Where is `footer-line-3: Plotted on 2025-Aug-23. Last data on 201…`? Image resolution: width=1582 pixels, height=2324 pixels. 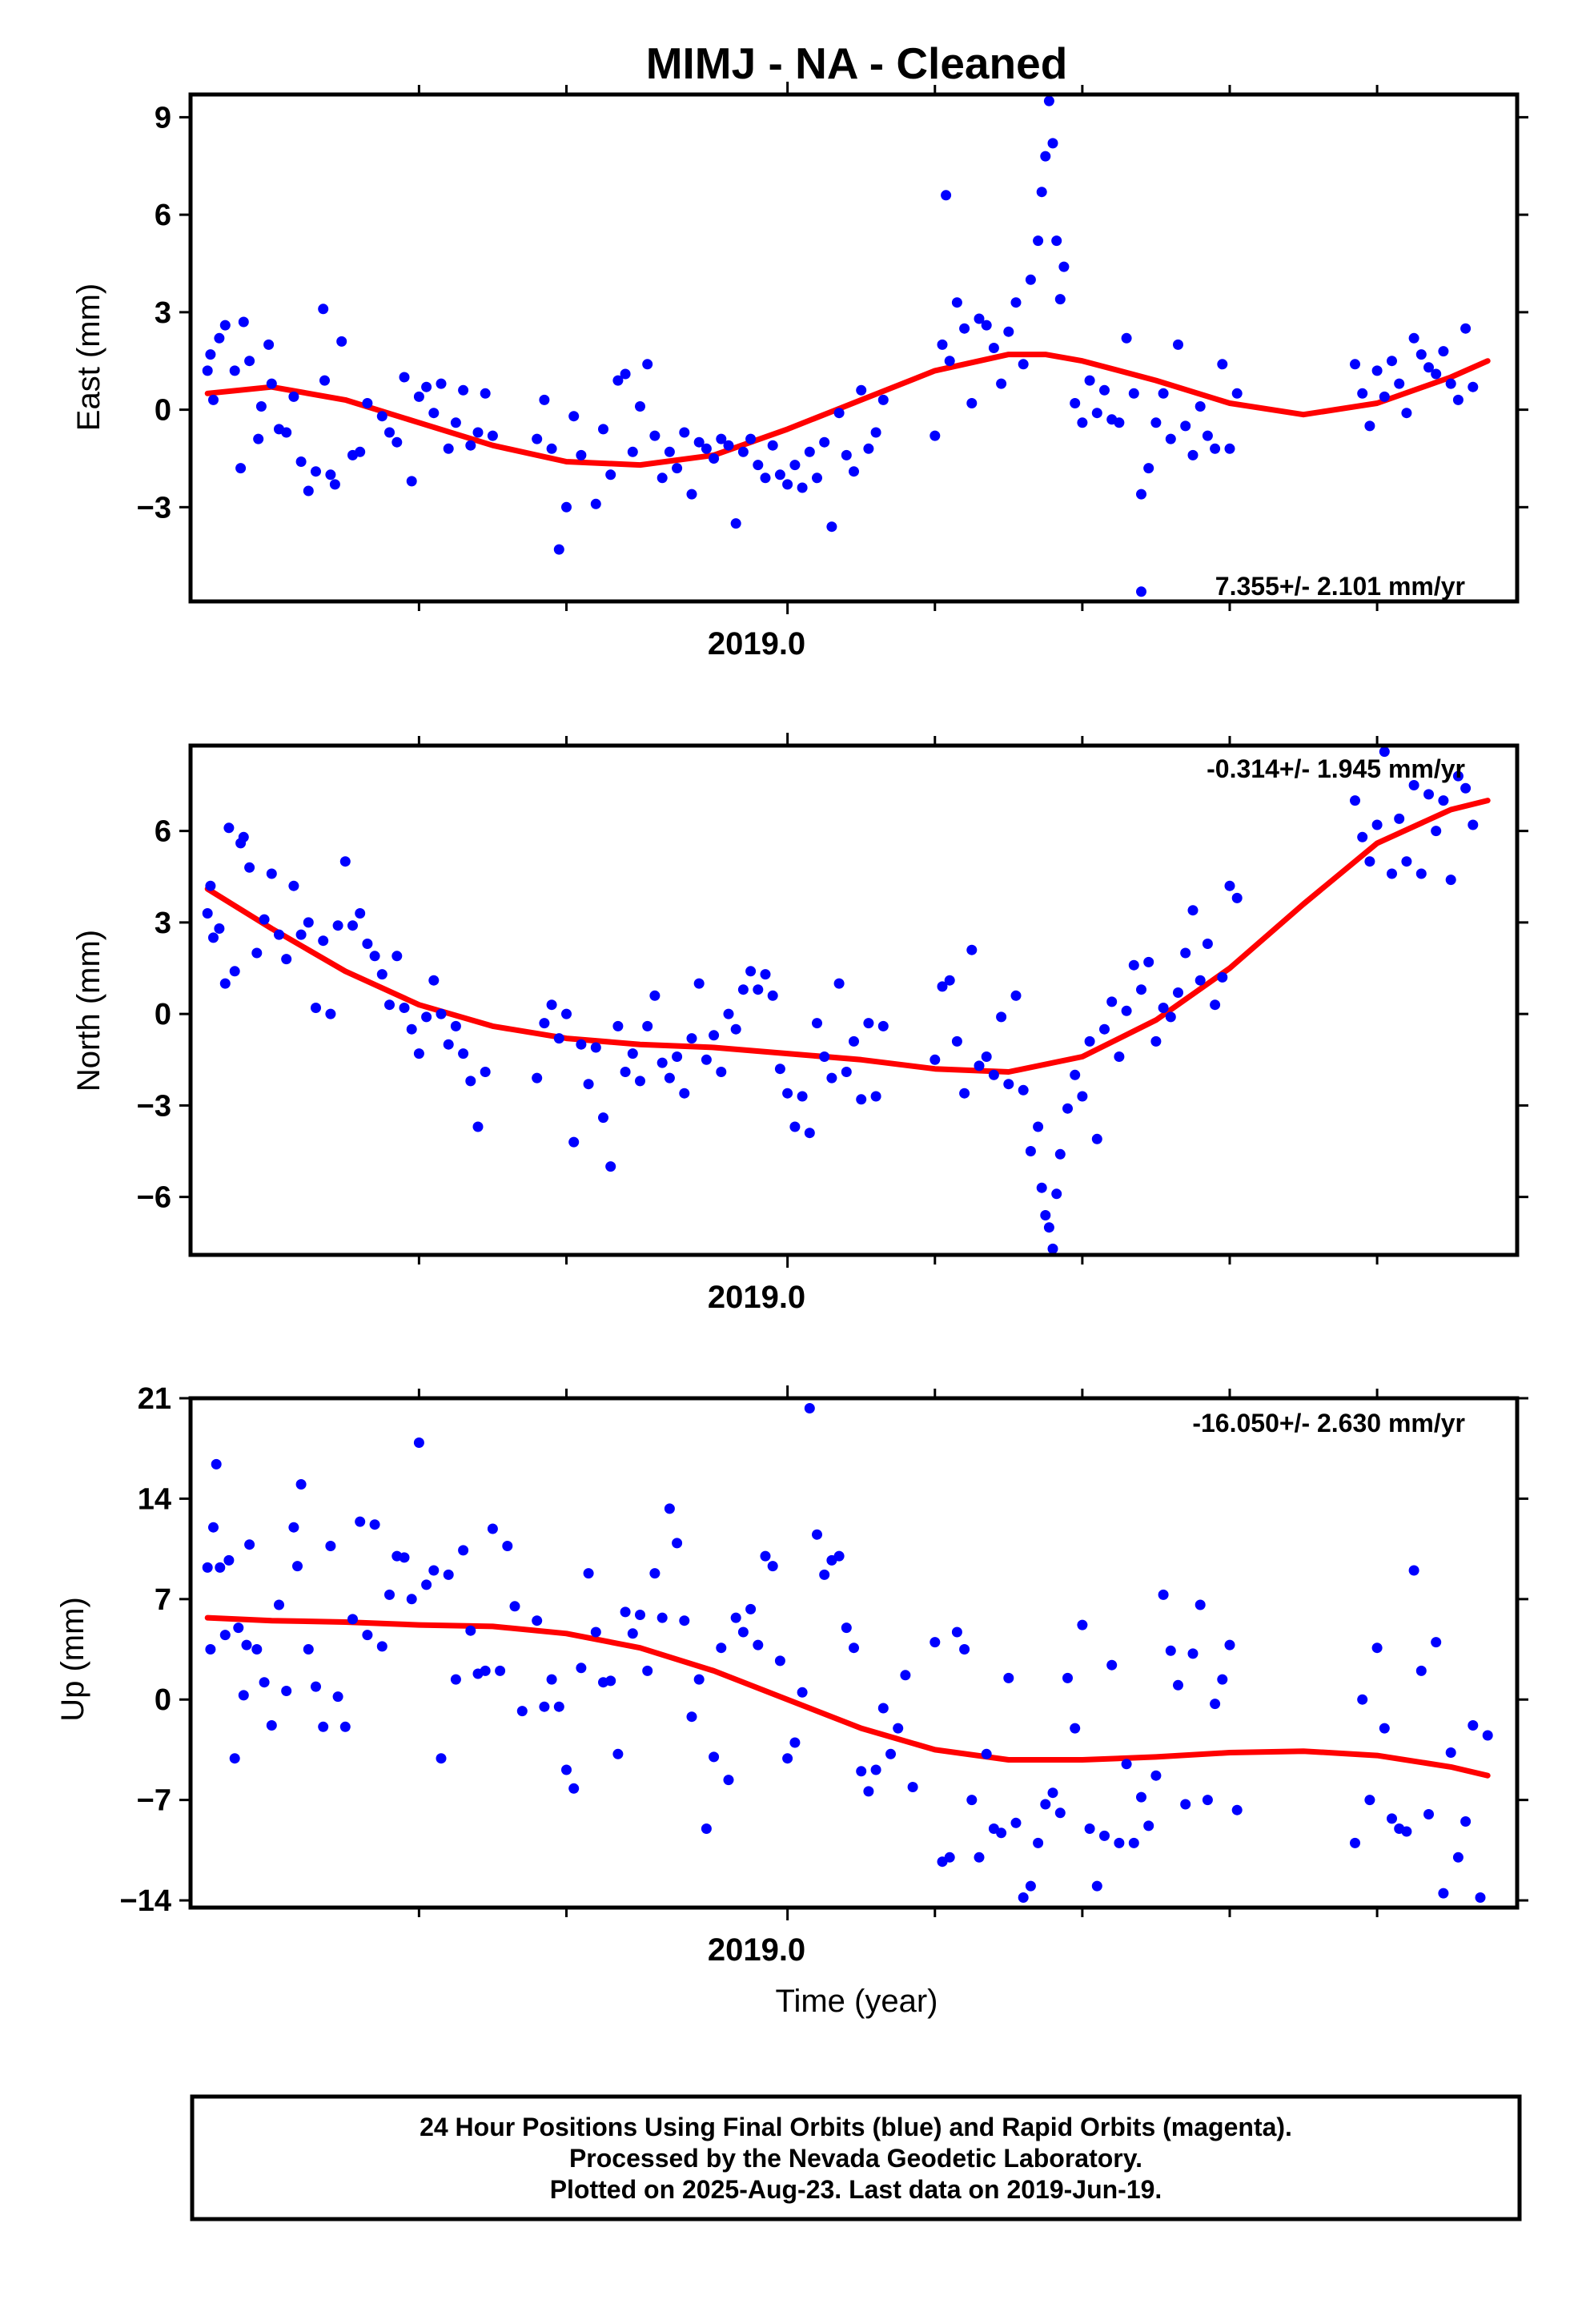 footer-line-3: Plotted on 2025-Aug-23. Last data on 201… is located at coordinates (856, 2189).